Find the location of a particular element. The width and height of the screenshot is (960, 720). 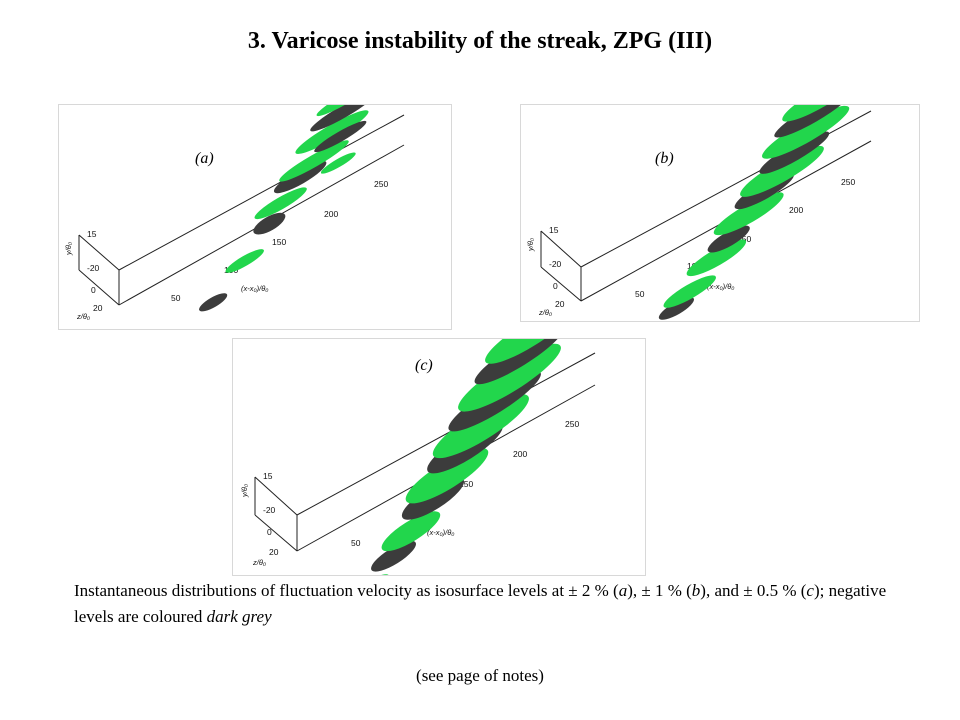

panel-label-a: (a) is located at coordinates (204, 158).